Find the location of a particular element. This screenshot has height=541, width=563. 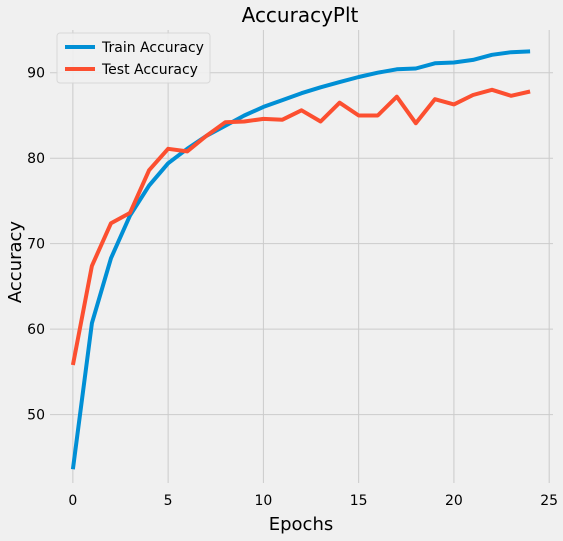

legend-label-test-accuracy: Test Accuracy is located at coordinates (149, 70).